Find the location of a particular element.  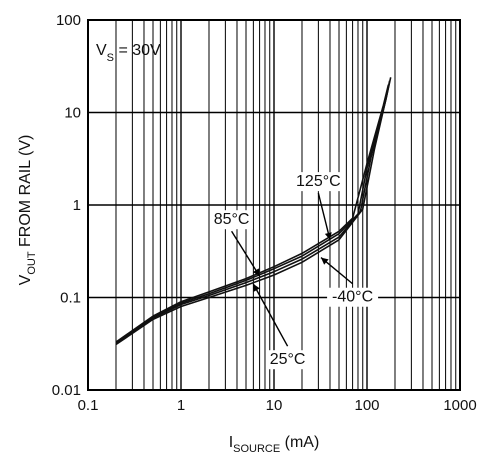

y-tick-label: 100 is located at coordinates (68, 20).